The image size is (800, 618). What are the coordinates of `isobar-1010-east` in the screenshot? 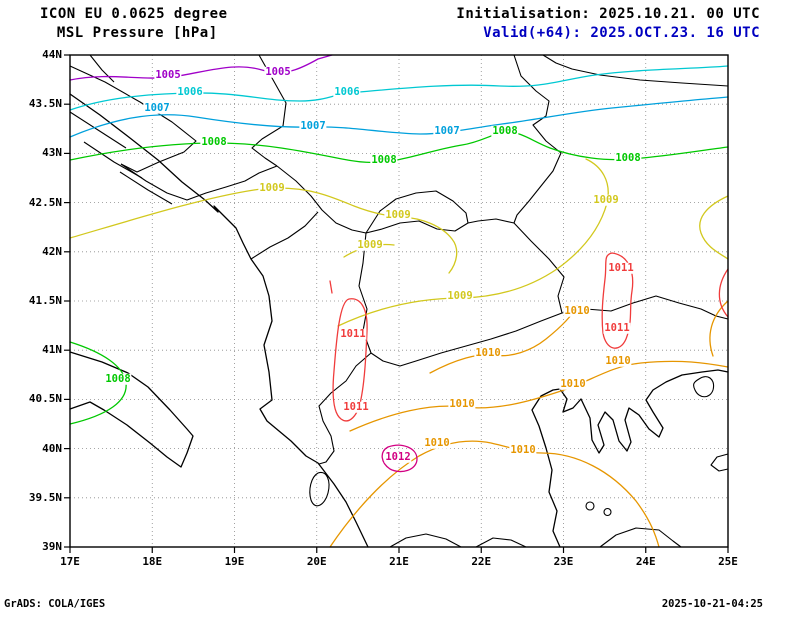 It's located at (719, 328).